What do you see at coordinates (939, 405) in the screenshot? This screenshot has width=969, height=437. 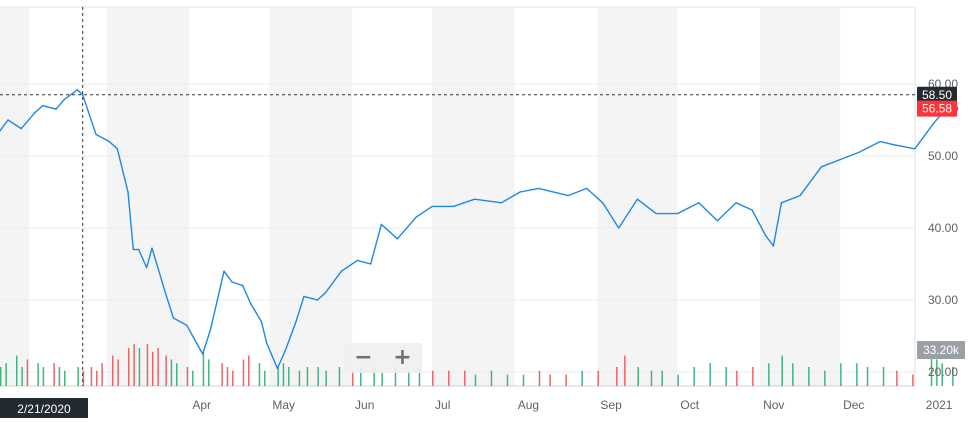 I see `x-tick-label: 2021` at bounding box center [939, 405].